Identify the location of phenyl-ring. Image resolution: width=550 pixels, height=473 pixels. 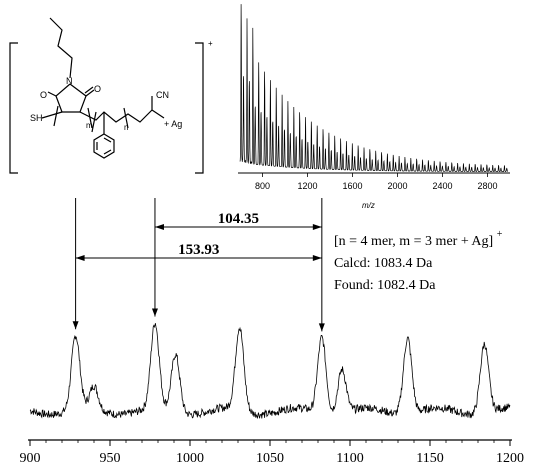
(104, 146).